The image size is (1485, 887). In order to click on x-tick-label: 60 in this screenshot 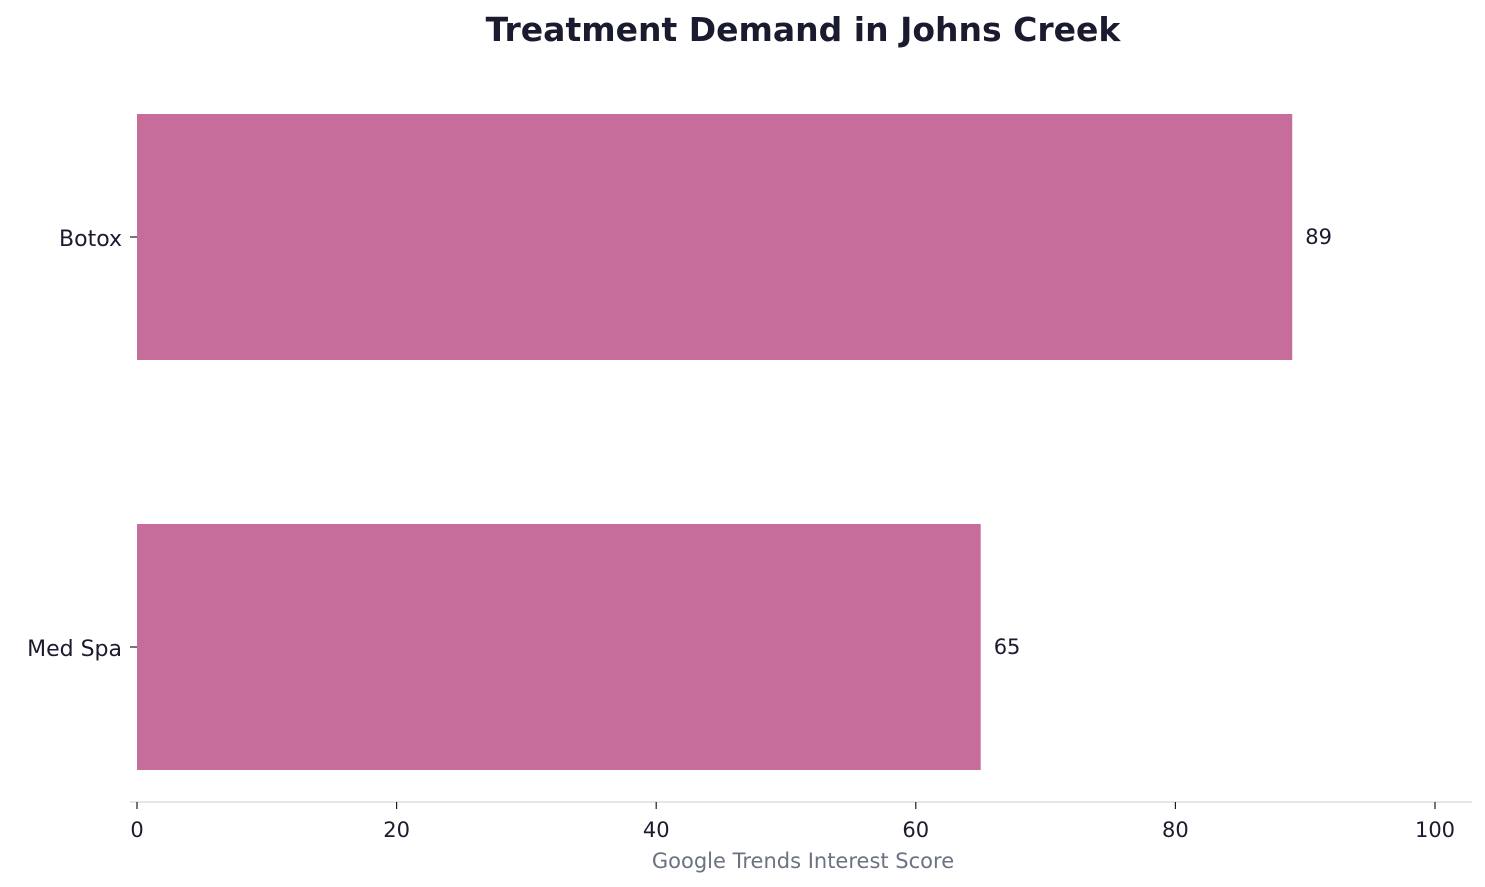, I will do `click(915, 830)`.